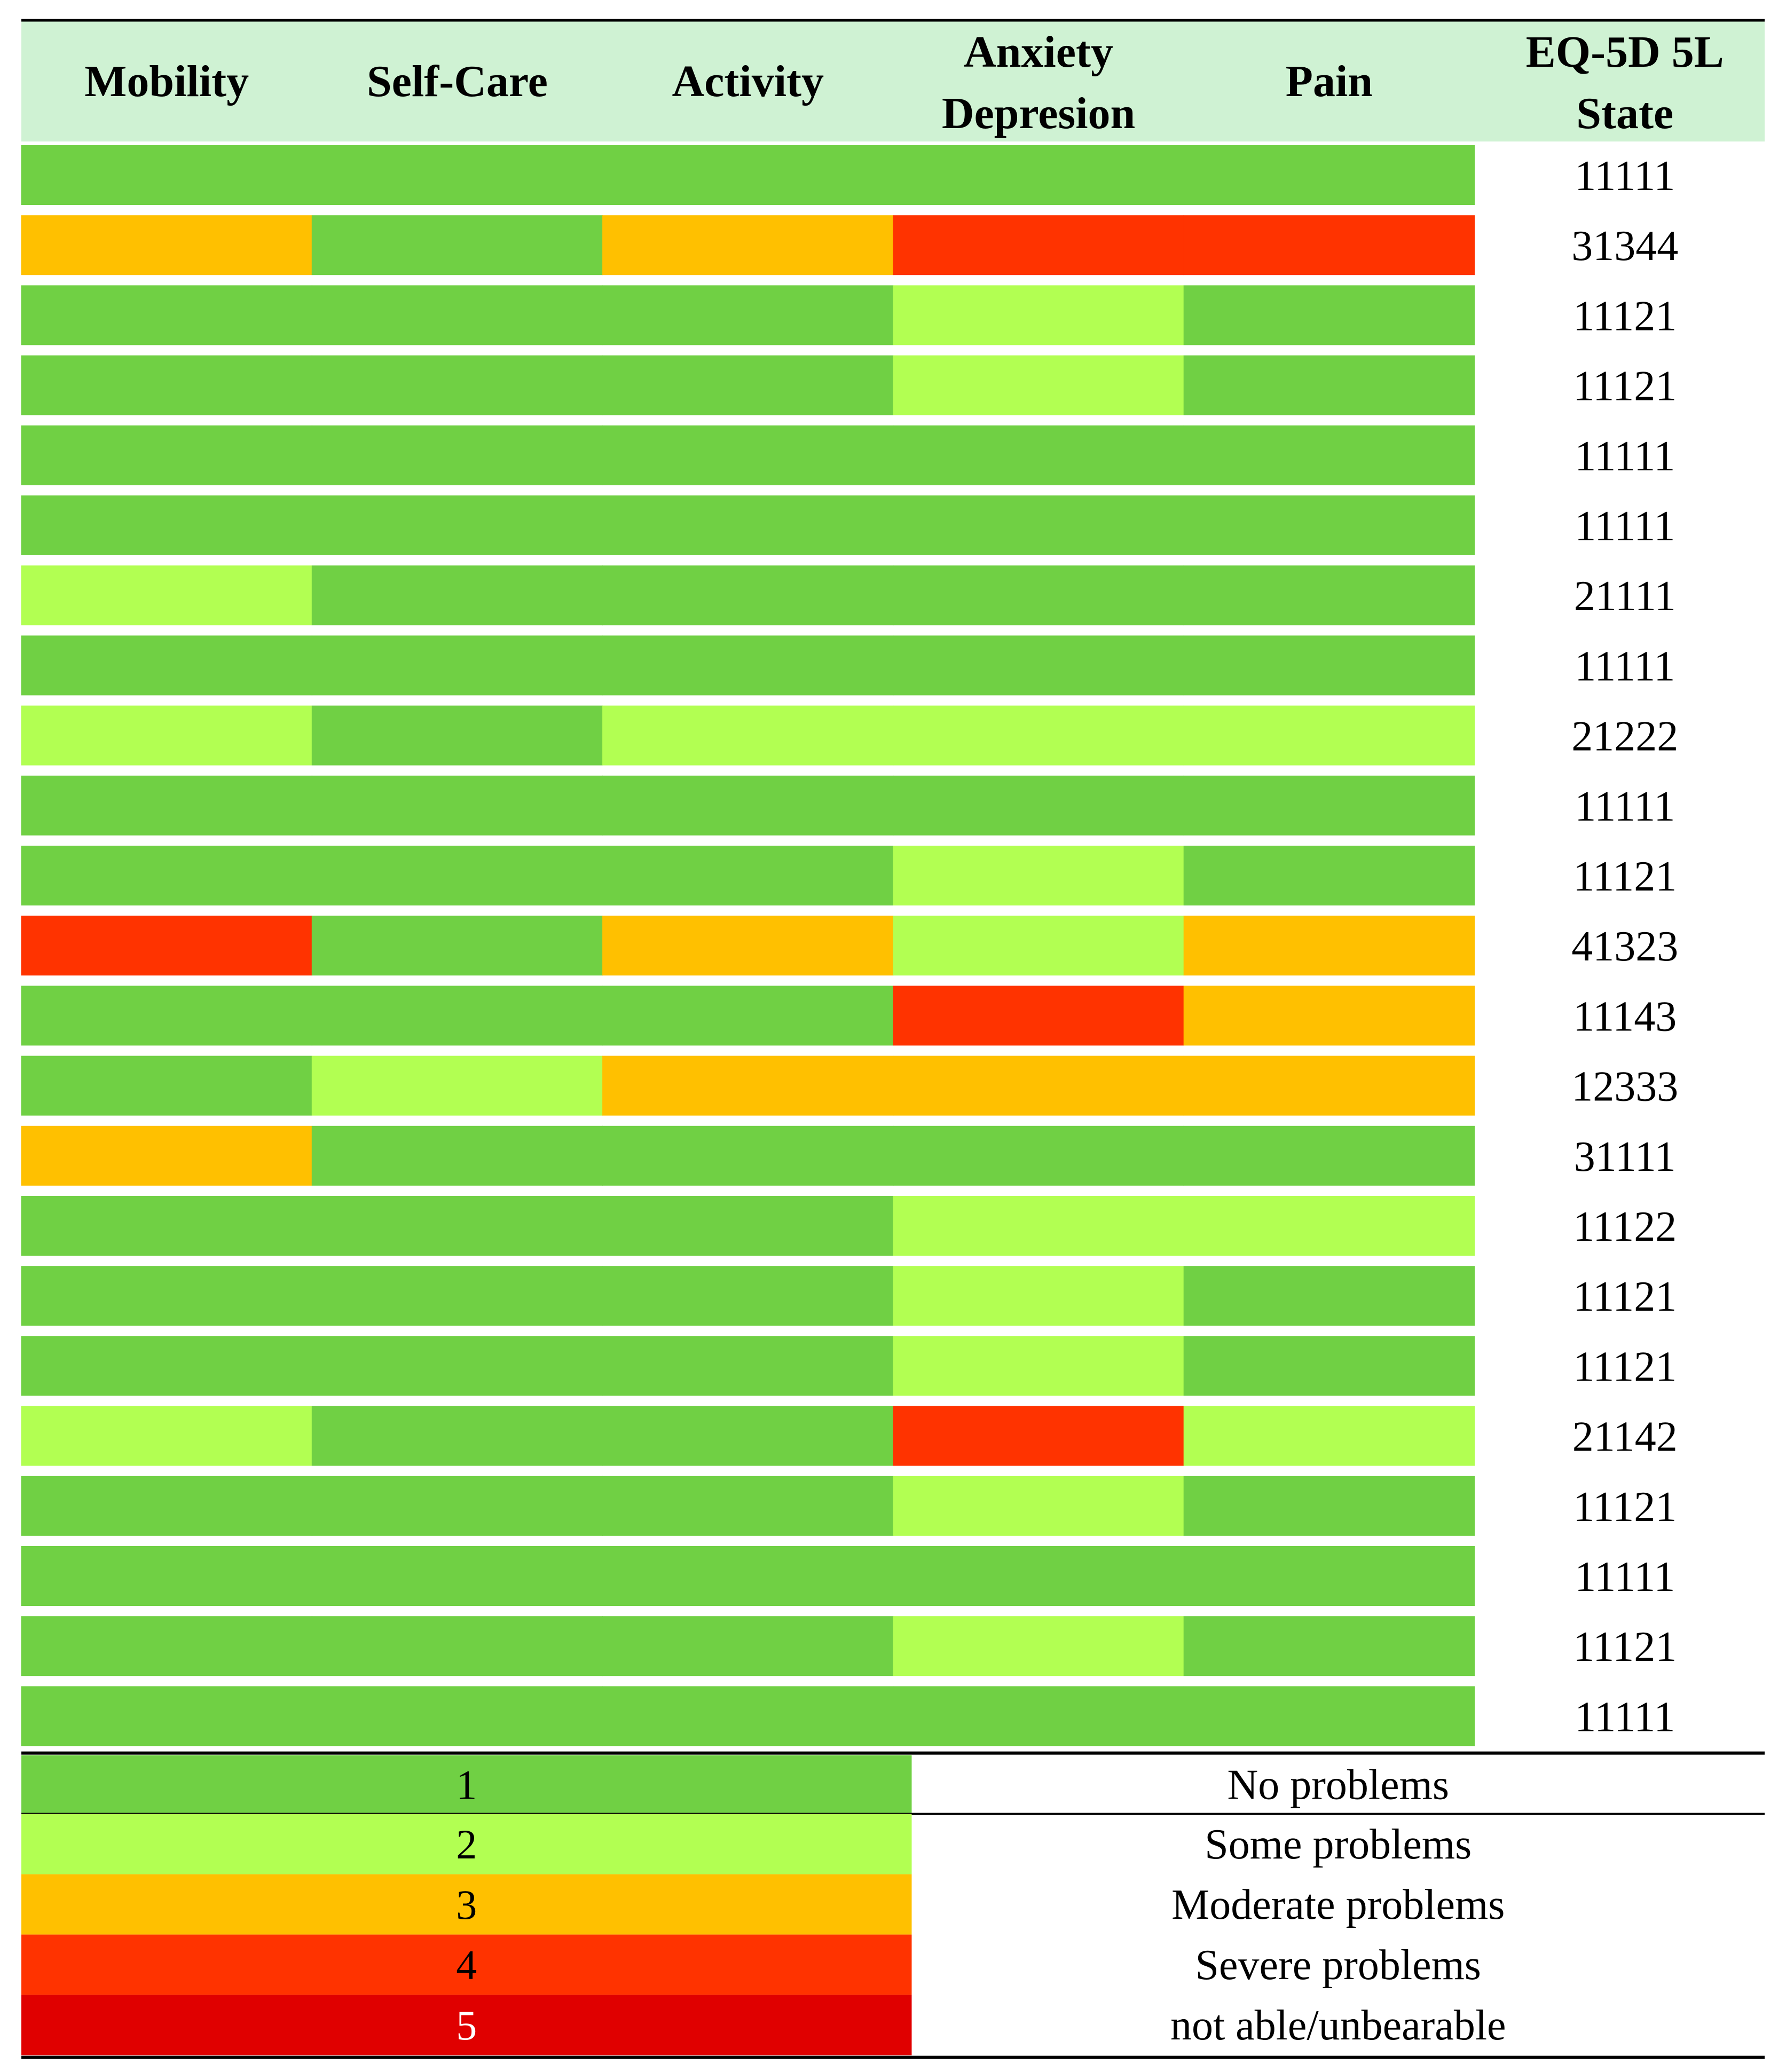 The image size is (1786, 2072). What do you see at coordinates (1329, 875) in the screenshot?
I see `cell-r11-pain` at bounding box center [1329, 875].